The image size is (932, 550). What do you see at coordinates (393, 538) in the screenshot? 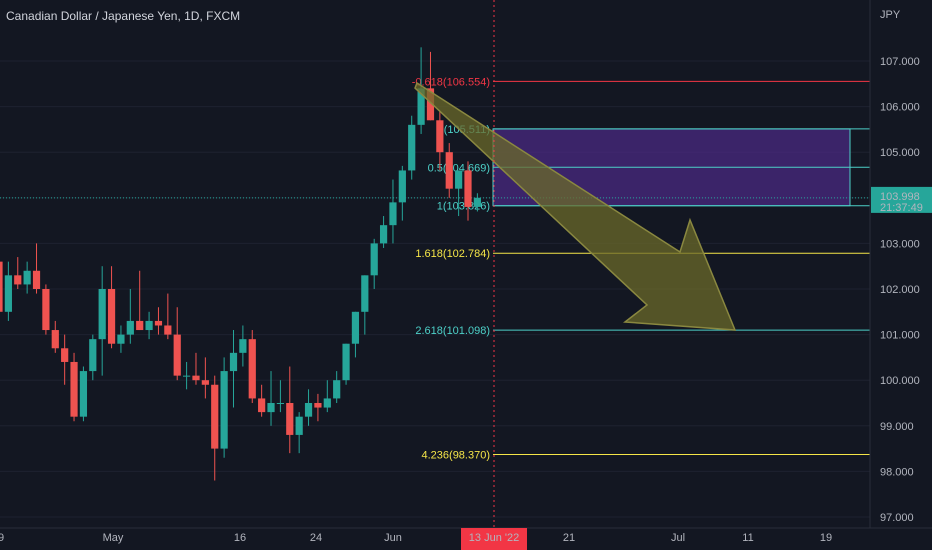
I see `time-tick-label: Jun` at bounding box center [393, 538].